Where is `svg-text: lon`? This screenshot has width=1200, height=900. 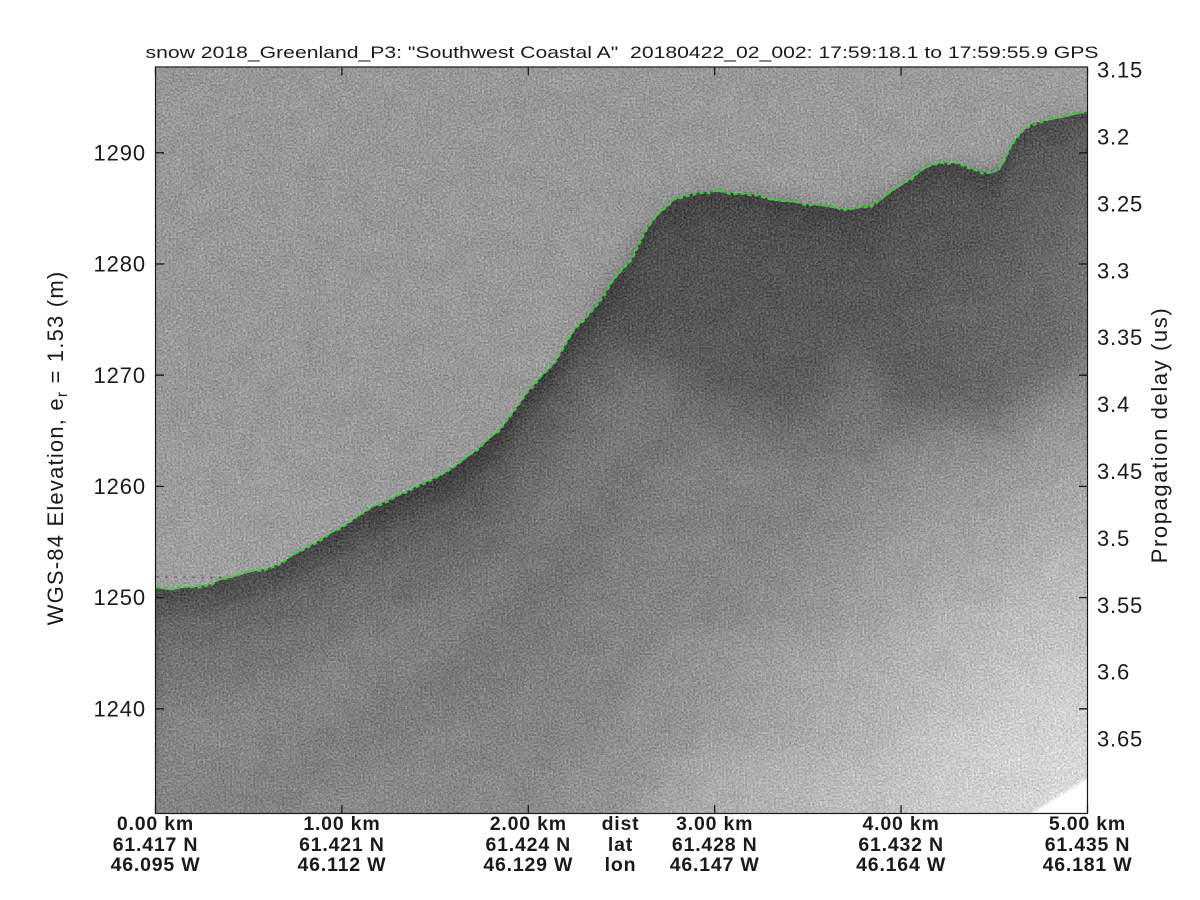 svg-text: lon is located at coordinates (621, 865).